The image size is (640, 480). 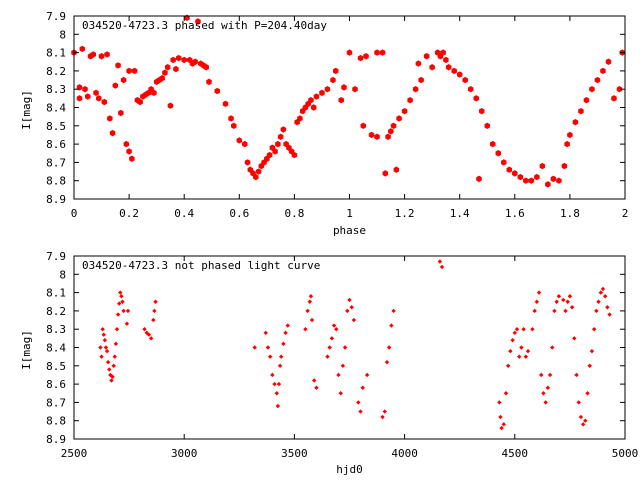 I want to click on unphased-y-tick-label: 8.1, so click(x=56, y=293).